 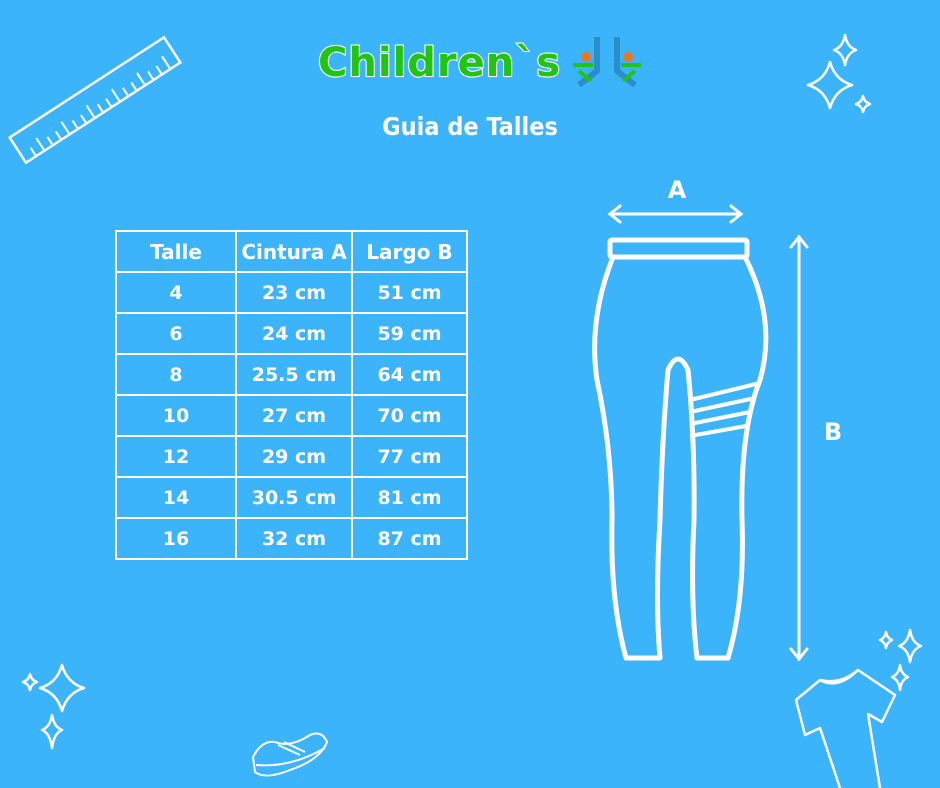 What do you see at coordinates (95, 100) in the screenshot?
I see `ruler-icon` at bounding box center [95, 100].